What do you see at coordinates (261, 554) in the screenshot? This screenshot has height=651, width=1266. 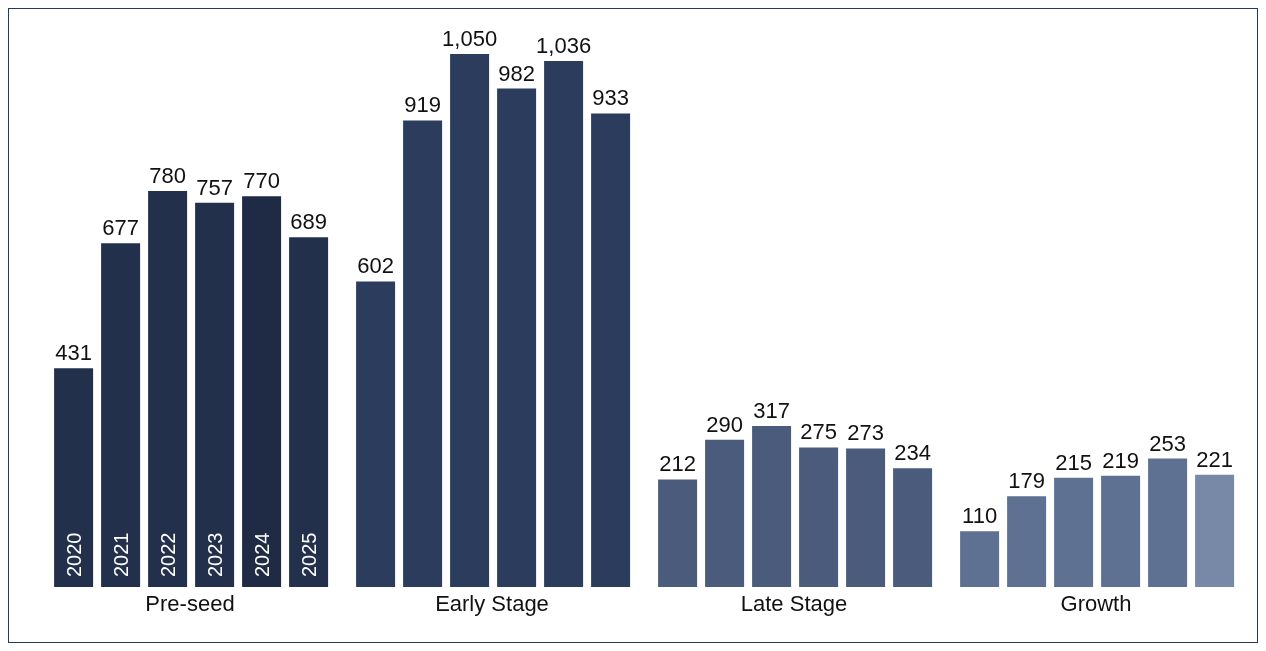 I see `series-label: 2024` at bounding box center [261, 554].